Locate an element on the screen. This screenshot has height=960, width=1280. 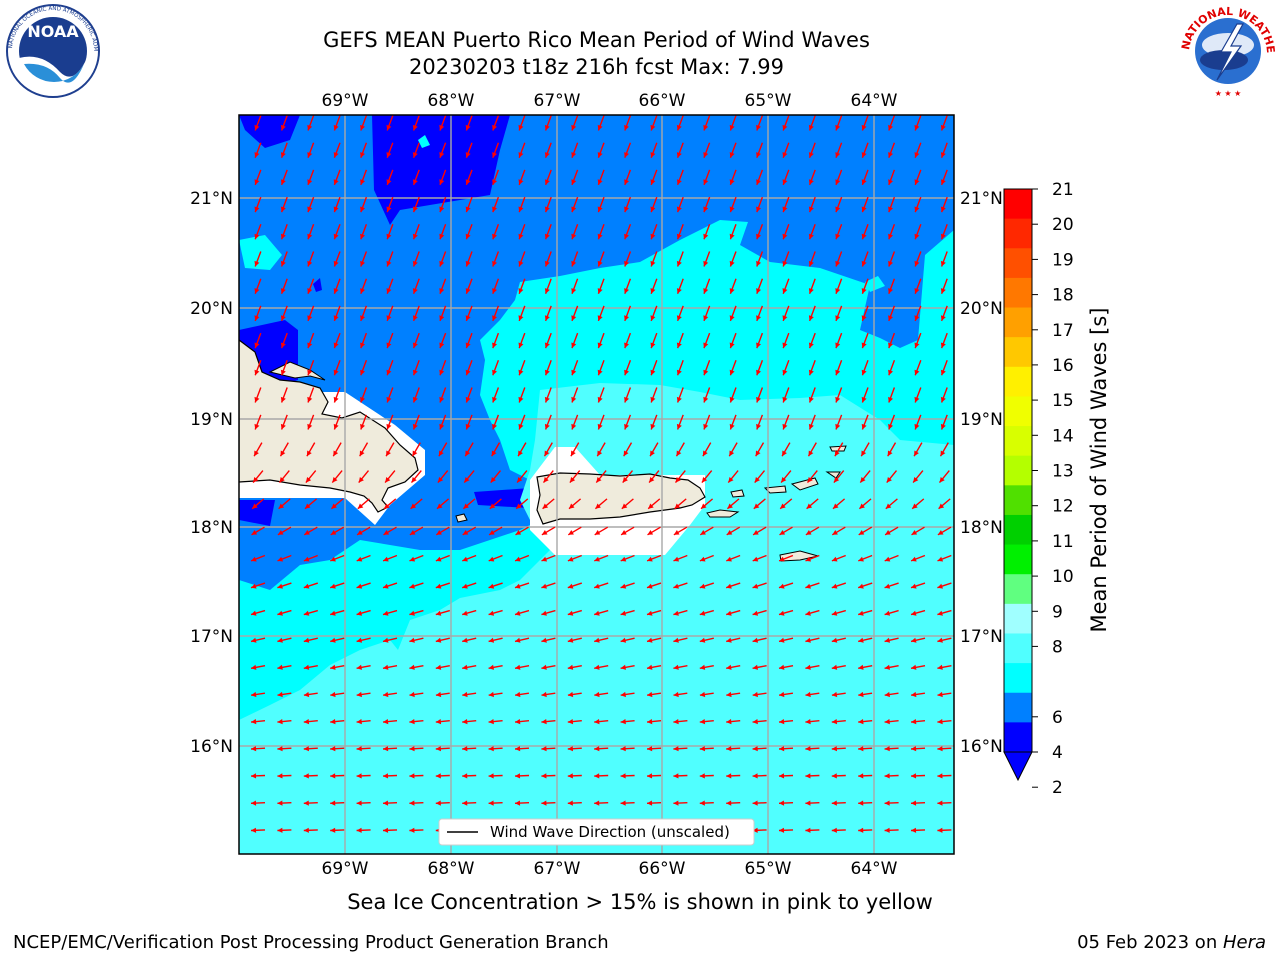
lon-label: 68°W is located at coordinates (451, 869).